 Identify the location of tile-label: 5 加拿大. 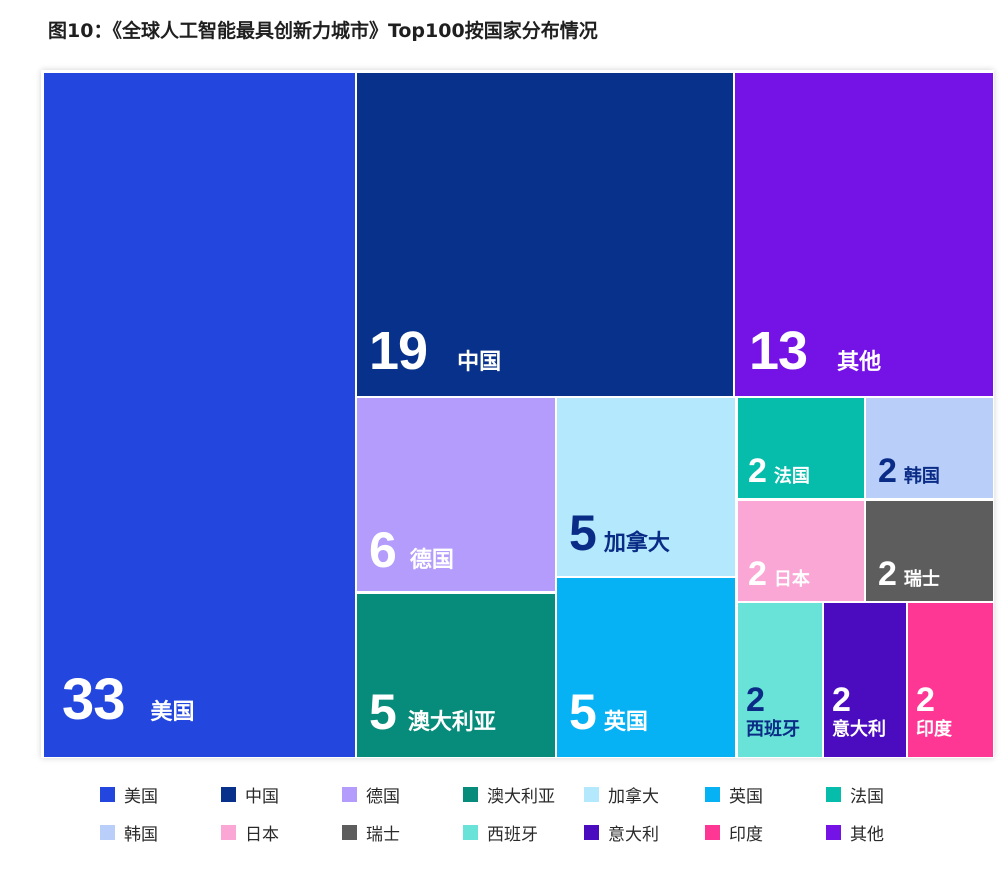
(619, 533).